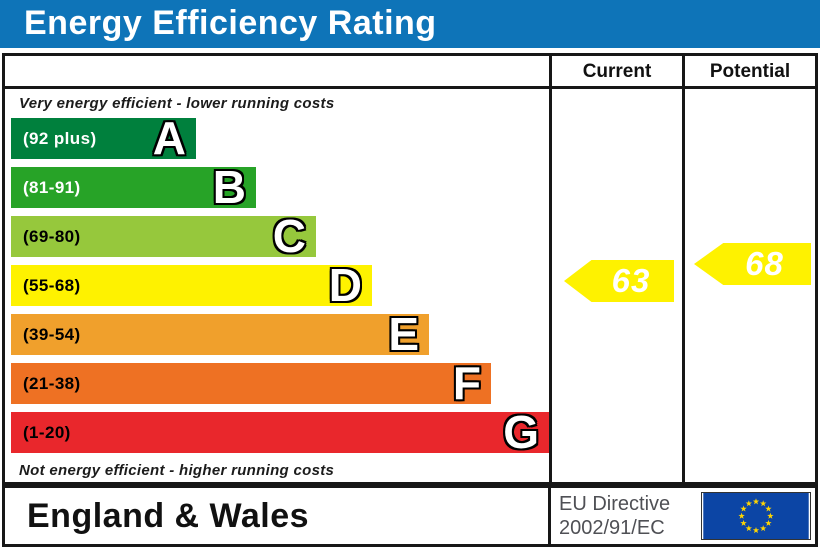 The width and height of the screenshot is (820, 547). What do you see at coordinates (683, 516) in the screenshot?
I see `footer-right: EU Directive 2002/91/EC` at bounding box center [683, 516].